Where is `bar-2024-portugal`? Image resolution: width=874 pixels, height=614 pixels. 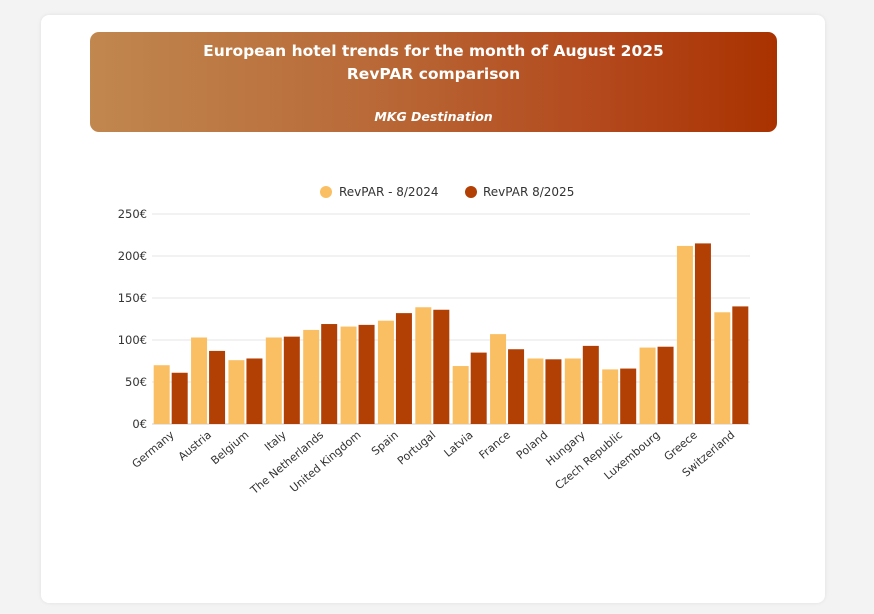
bar-2024-portugal is located at coordinates (423, 365).